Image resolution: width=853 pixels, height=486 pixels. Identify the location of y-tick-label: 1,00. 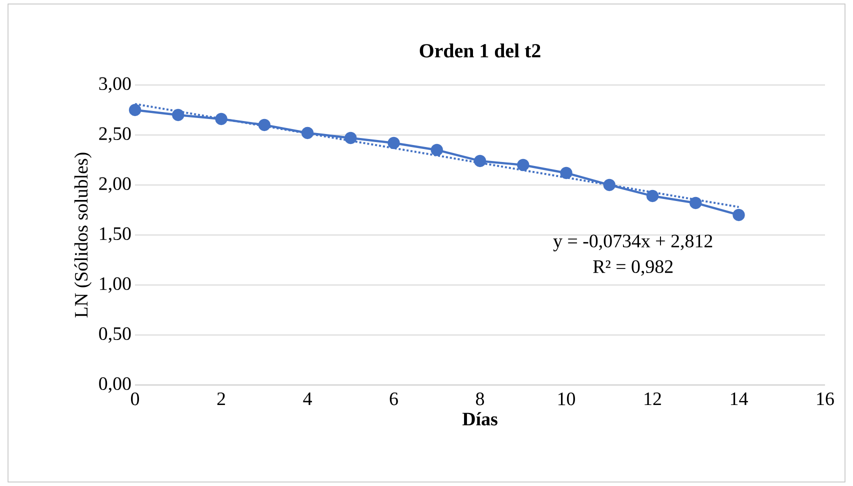
(115, 285).